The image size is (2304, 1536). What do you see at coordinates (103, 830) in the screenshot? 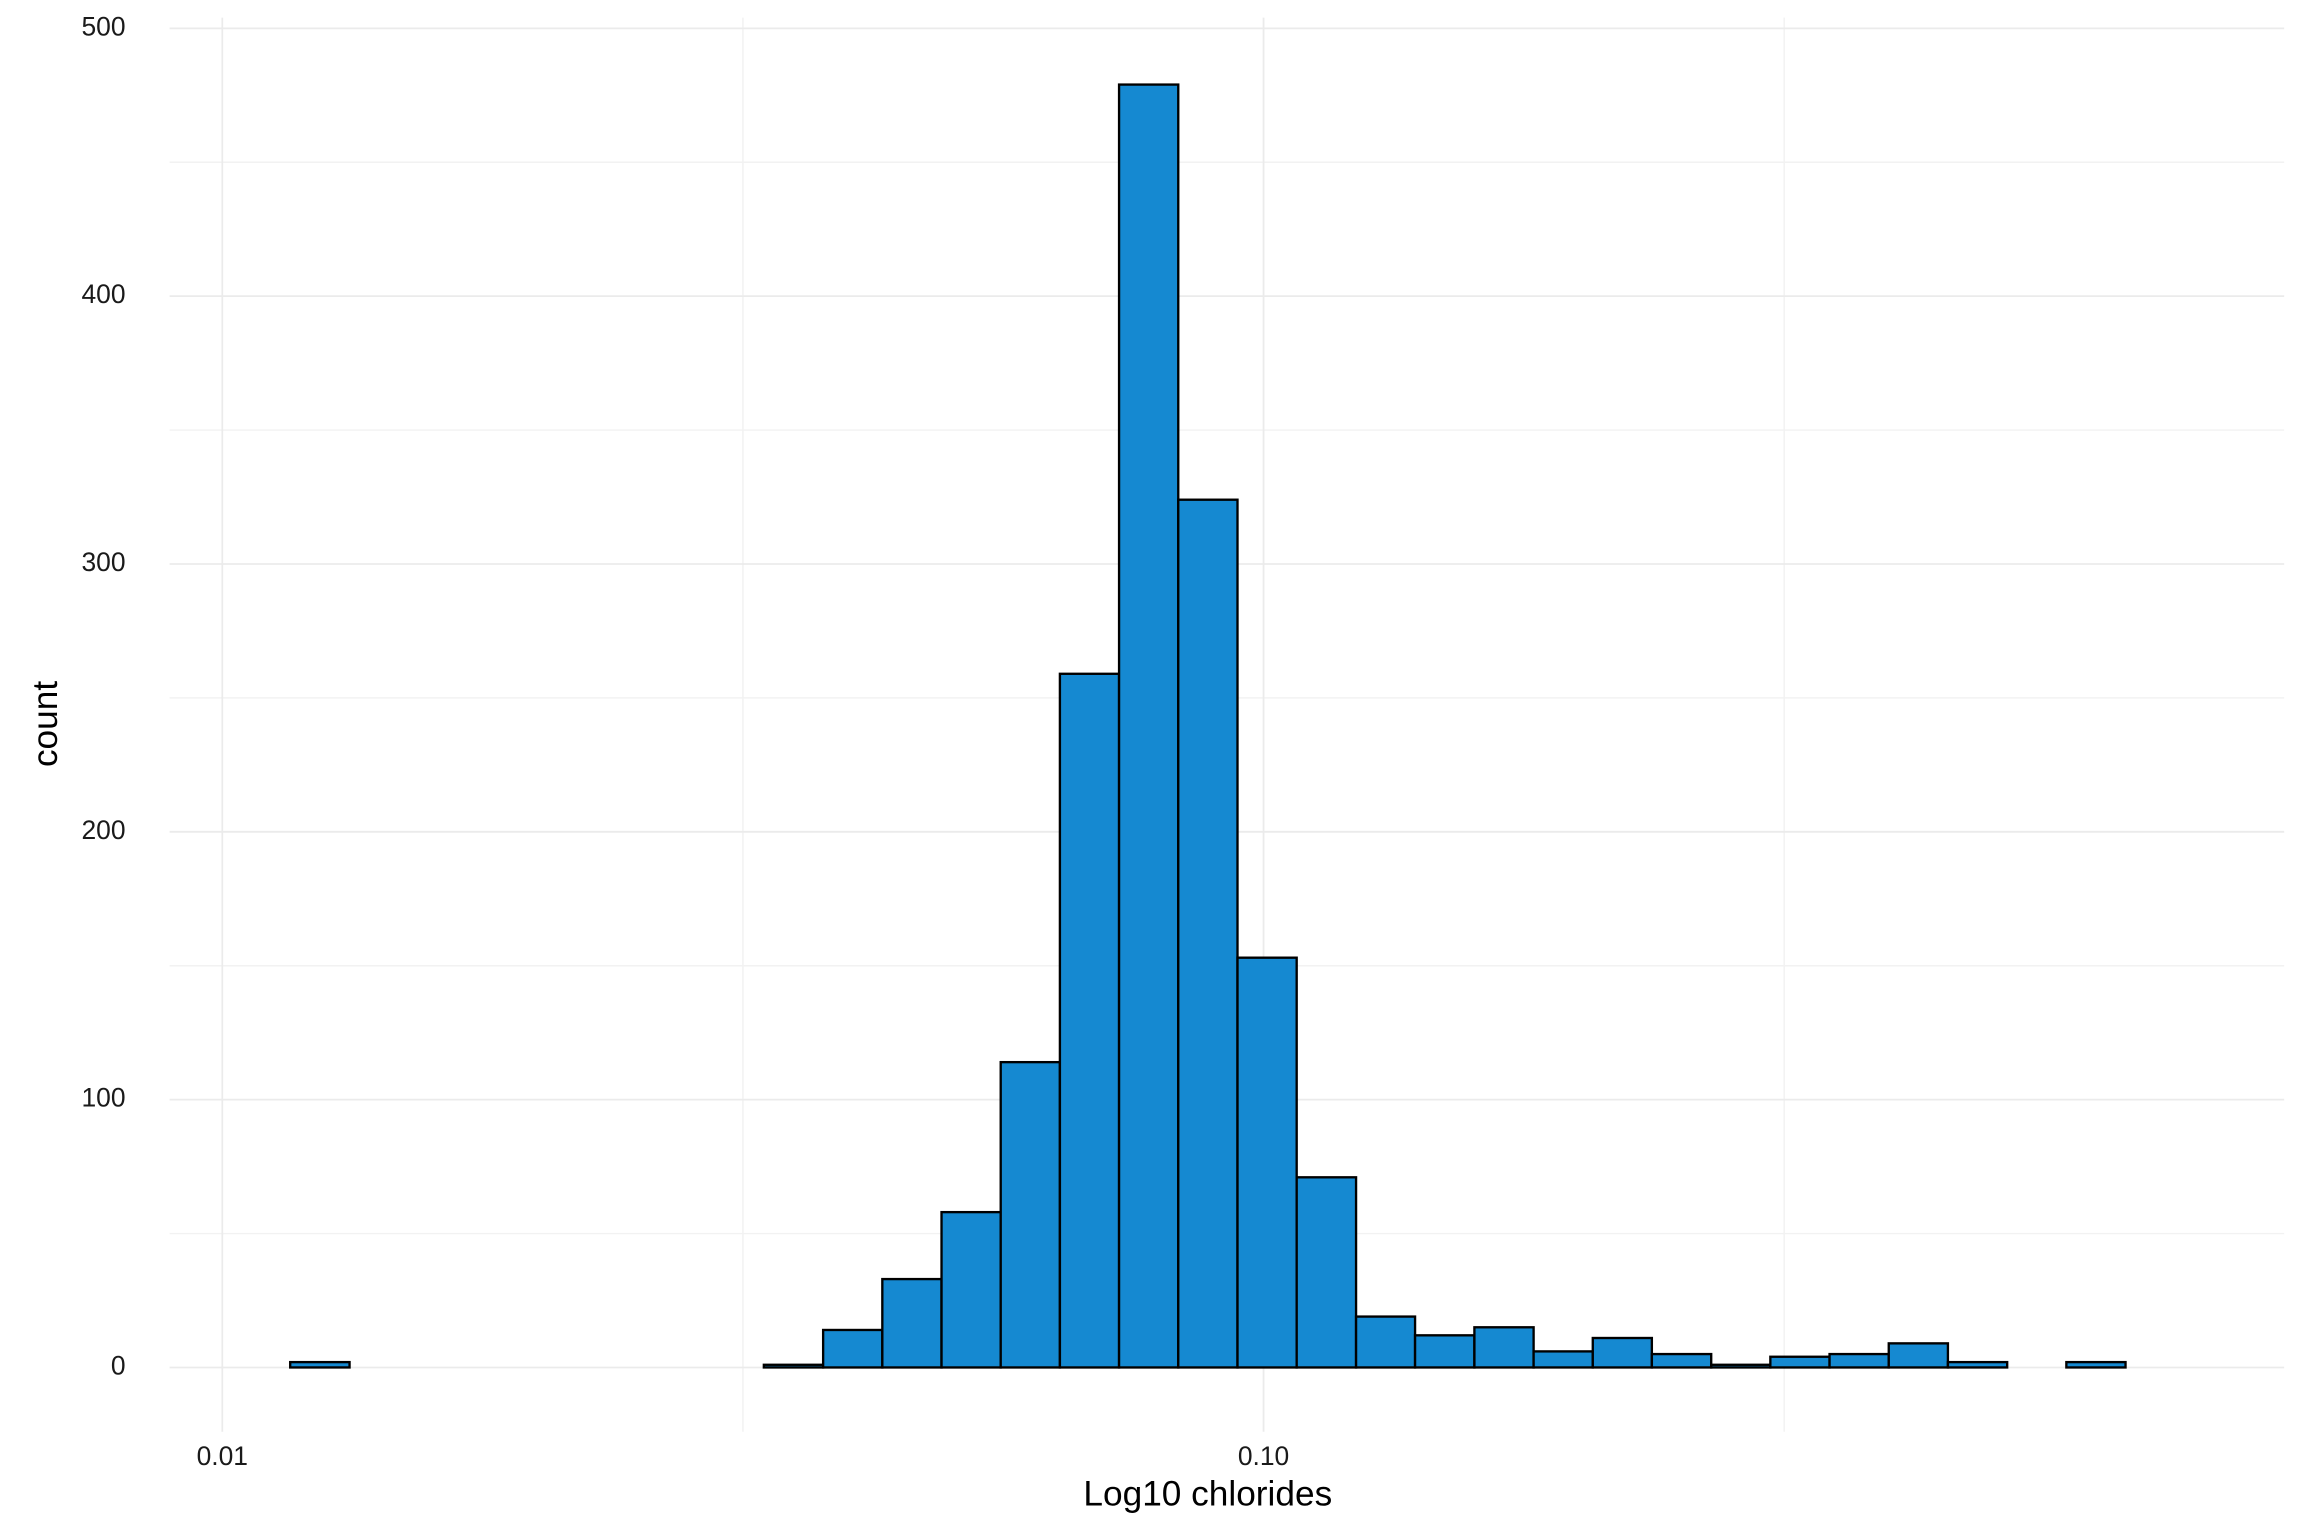
I see `y-tick-label: 200` at bounding box center [103, 830].